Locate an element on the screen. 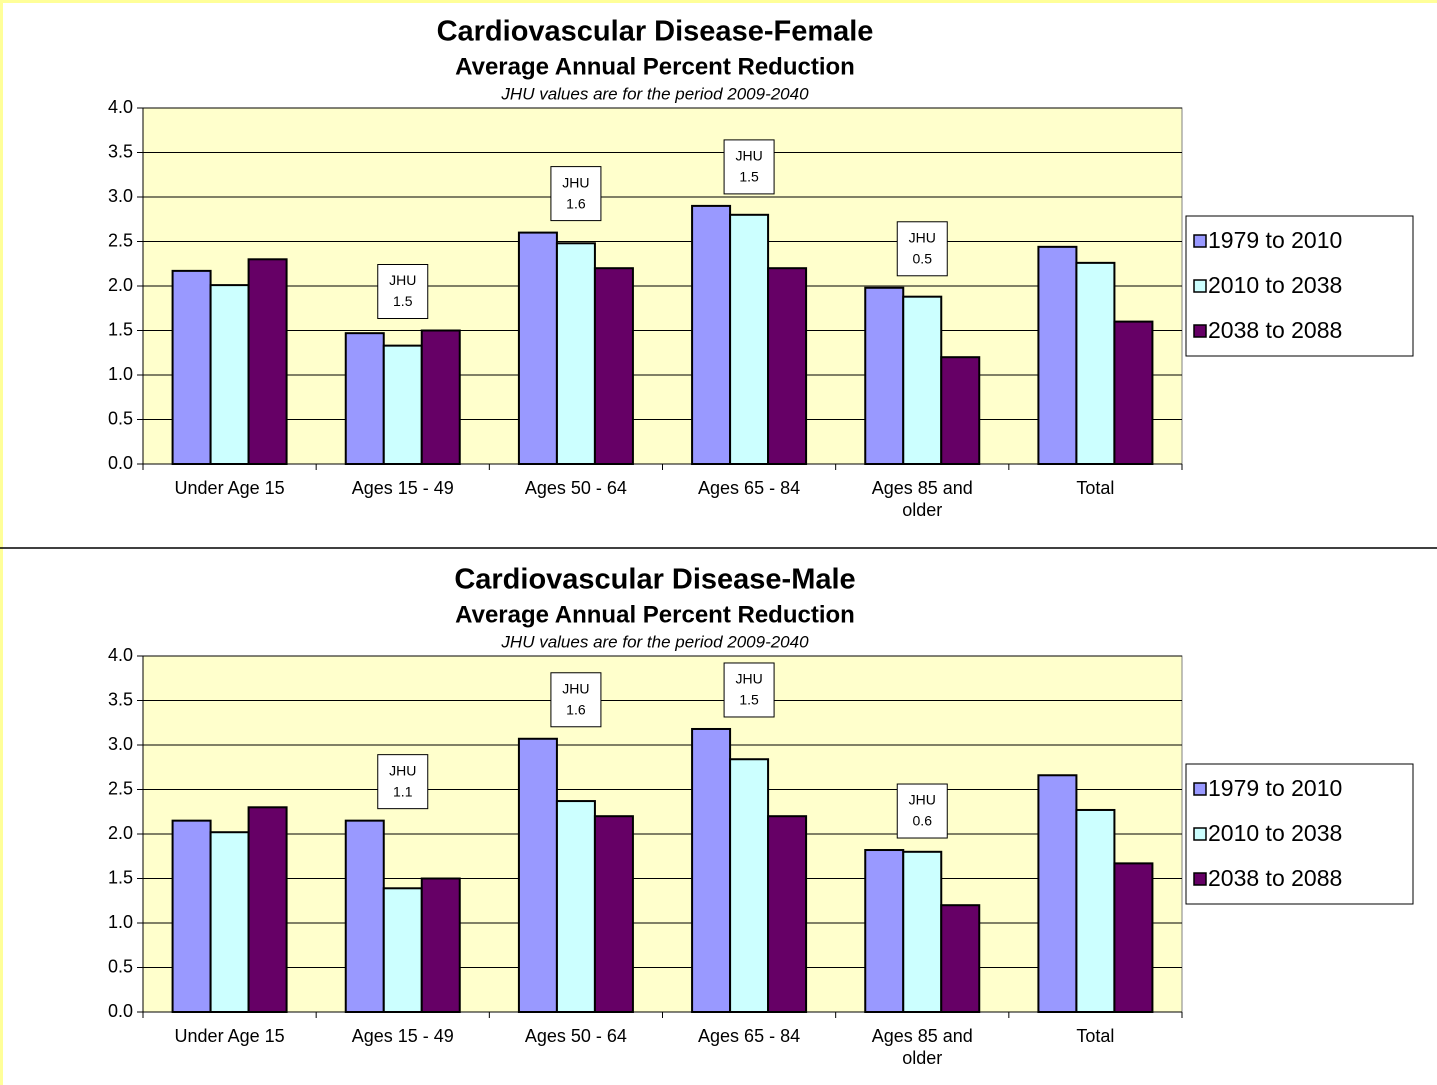 The width and height of the screenshot is (1437, 1085). chart-subtitle: Average Annual Percent Reduction is located at coordinates (655, 614).